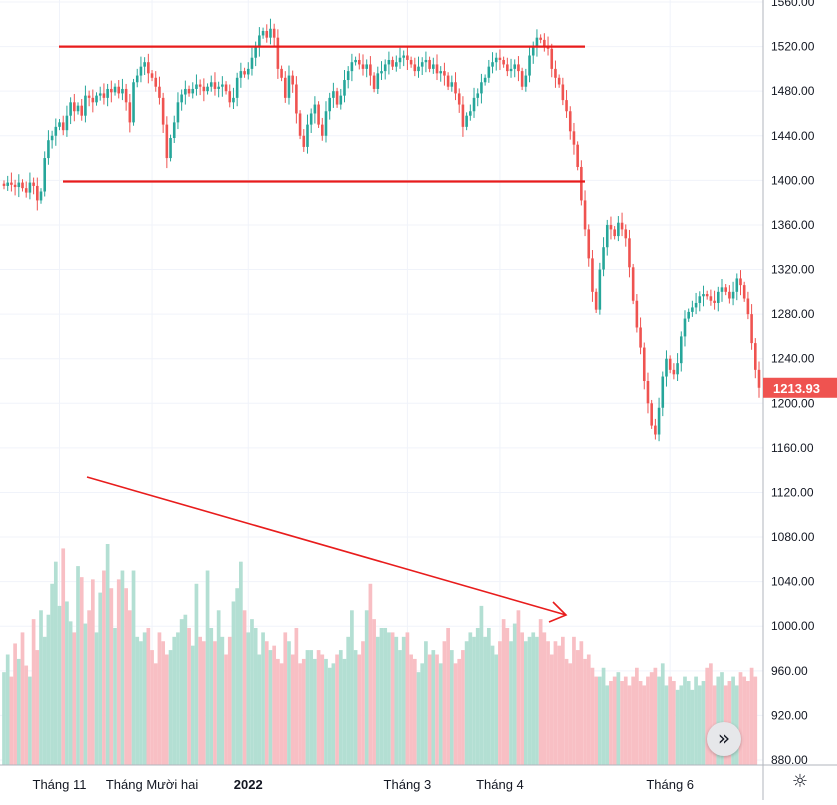  Describe the element at coordinates (793, 47) in the screenshot. I see `price-tick-label: 1520.00` at that location.